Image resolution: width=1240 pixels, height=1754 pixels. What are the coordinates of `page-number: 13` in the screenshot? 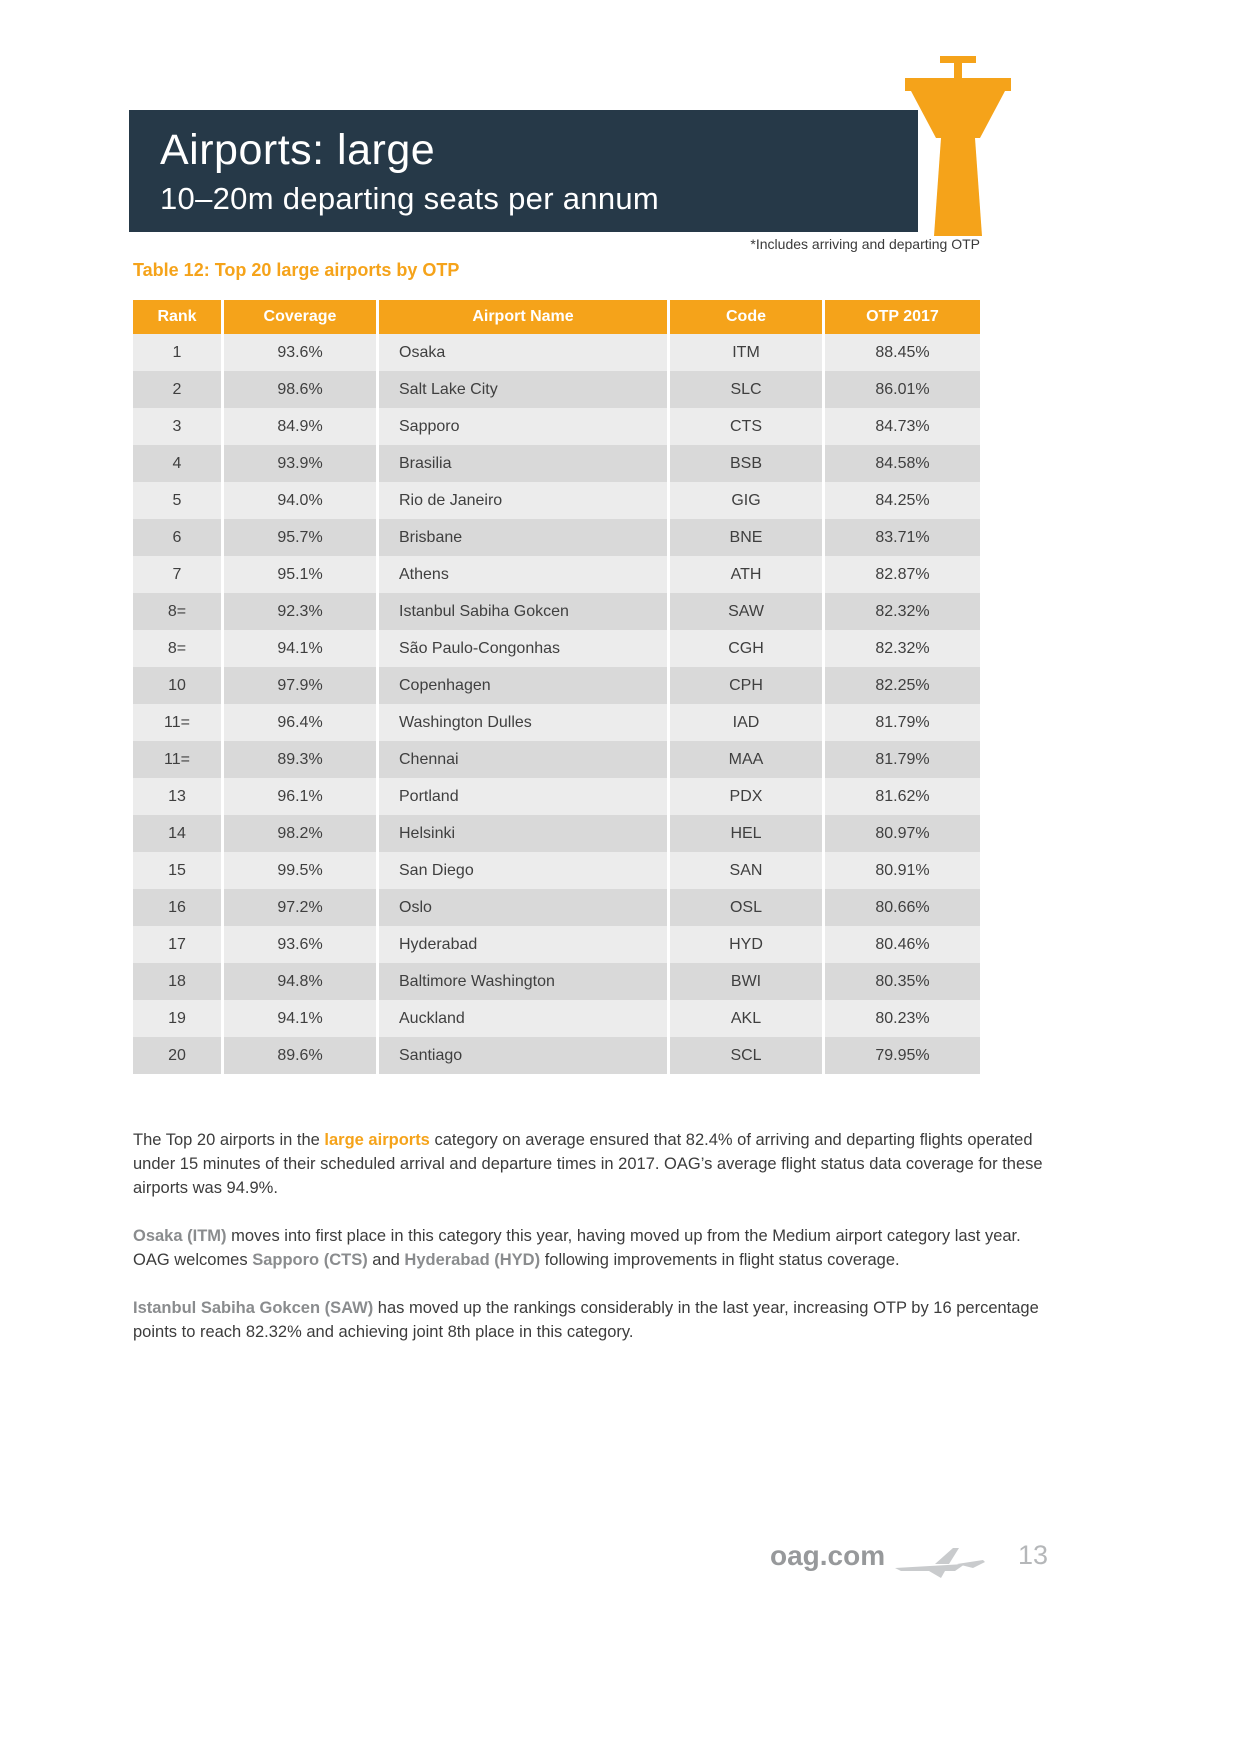 It's located at (1033, 1555).